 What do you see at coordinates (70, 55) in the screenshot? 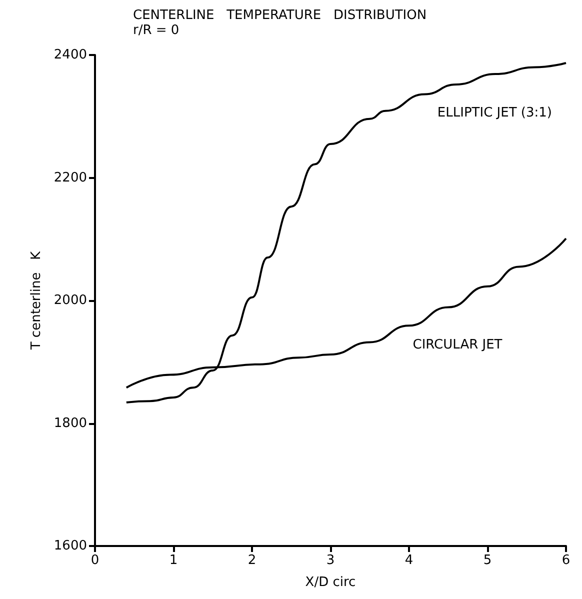
I see `y-tick-label: 2400` at bounding box center [70, 55].